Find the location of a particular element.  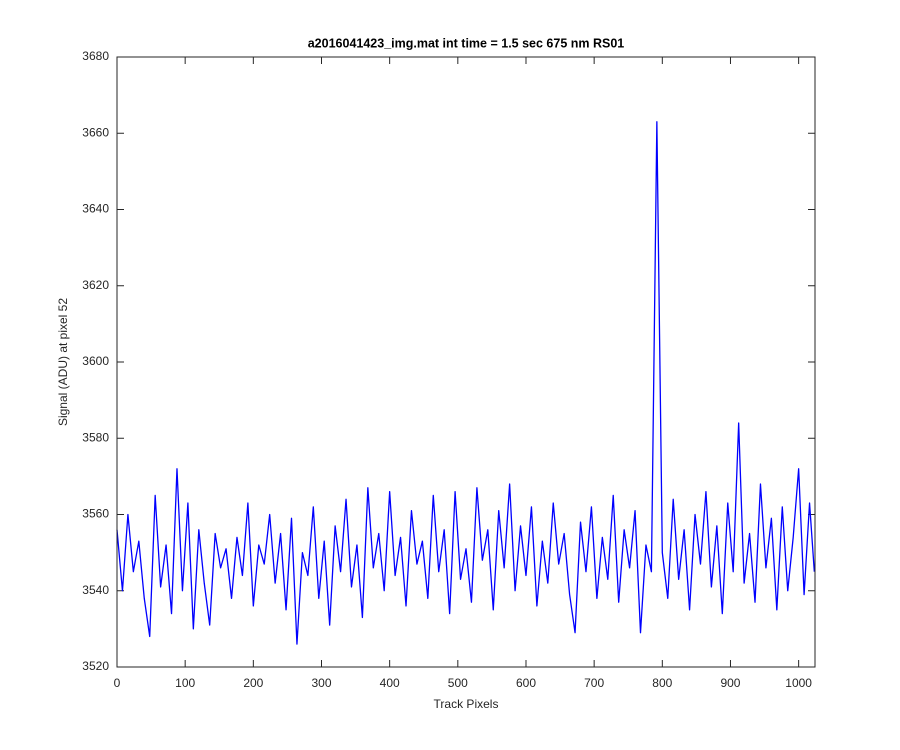

y-tick-label: 3620 is located at coordinates (95, 285).